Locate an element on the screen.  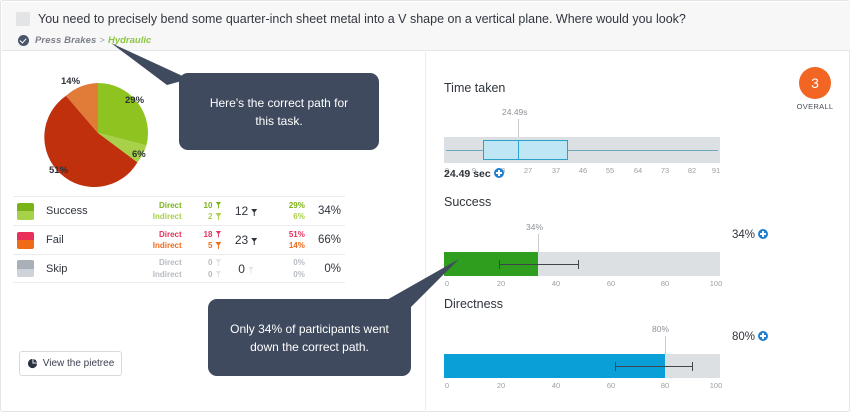
indirect-percent: 14% is located at coordinates (296, 245).